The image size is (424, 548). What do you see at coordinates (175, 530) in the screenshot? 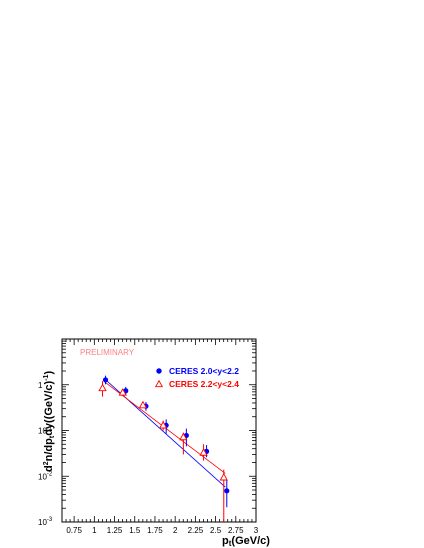
I see `x-tick-label: 2` at bounding box center [175, 530].